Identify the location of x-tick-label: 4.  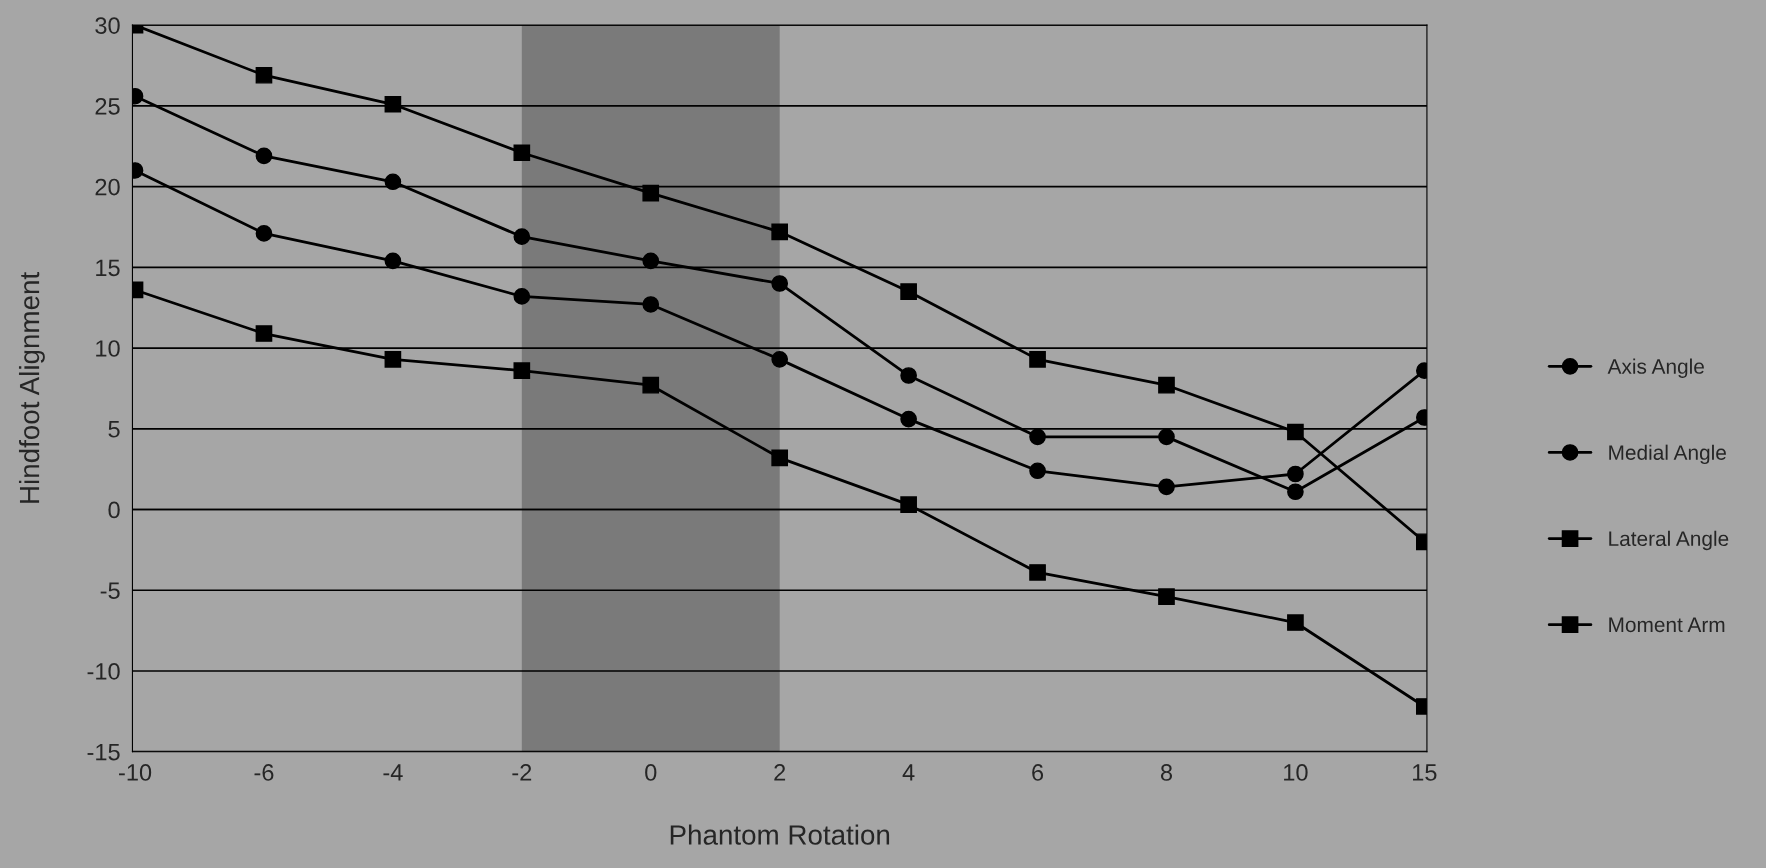
(908, 772).